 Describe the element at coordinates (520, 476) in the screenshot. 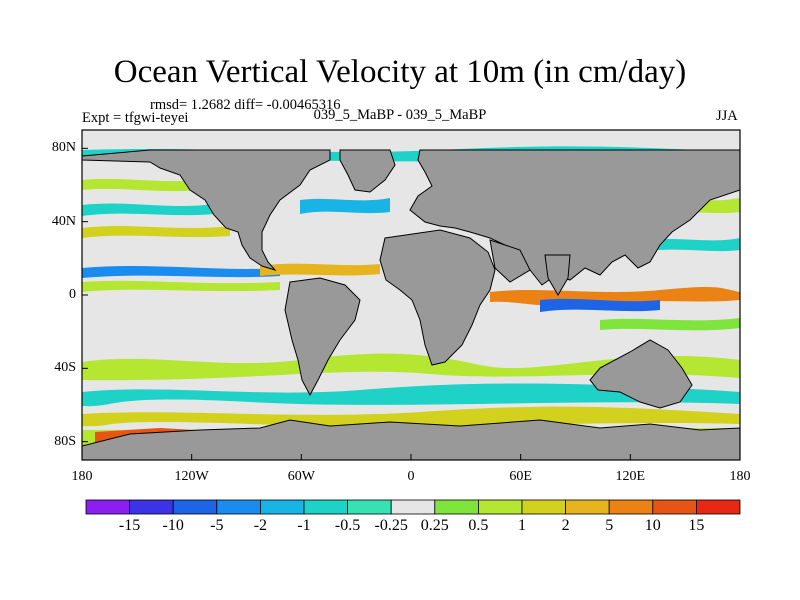

I see `lon-label: 60E` at that location.